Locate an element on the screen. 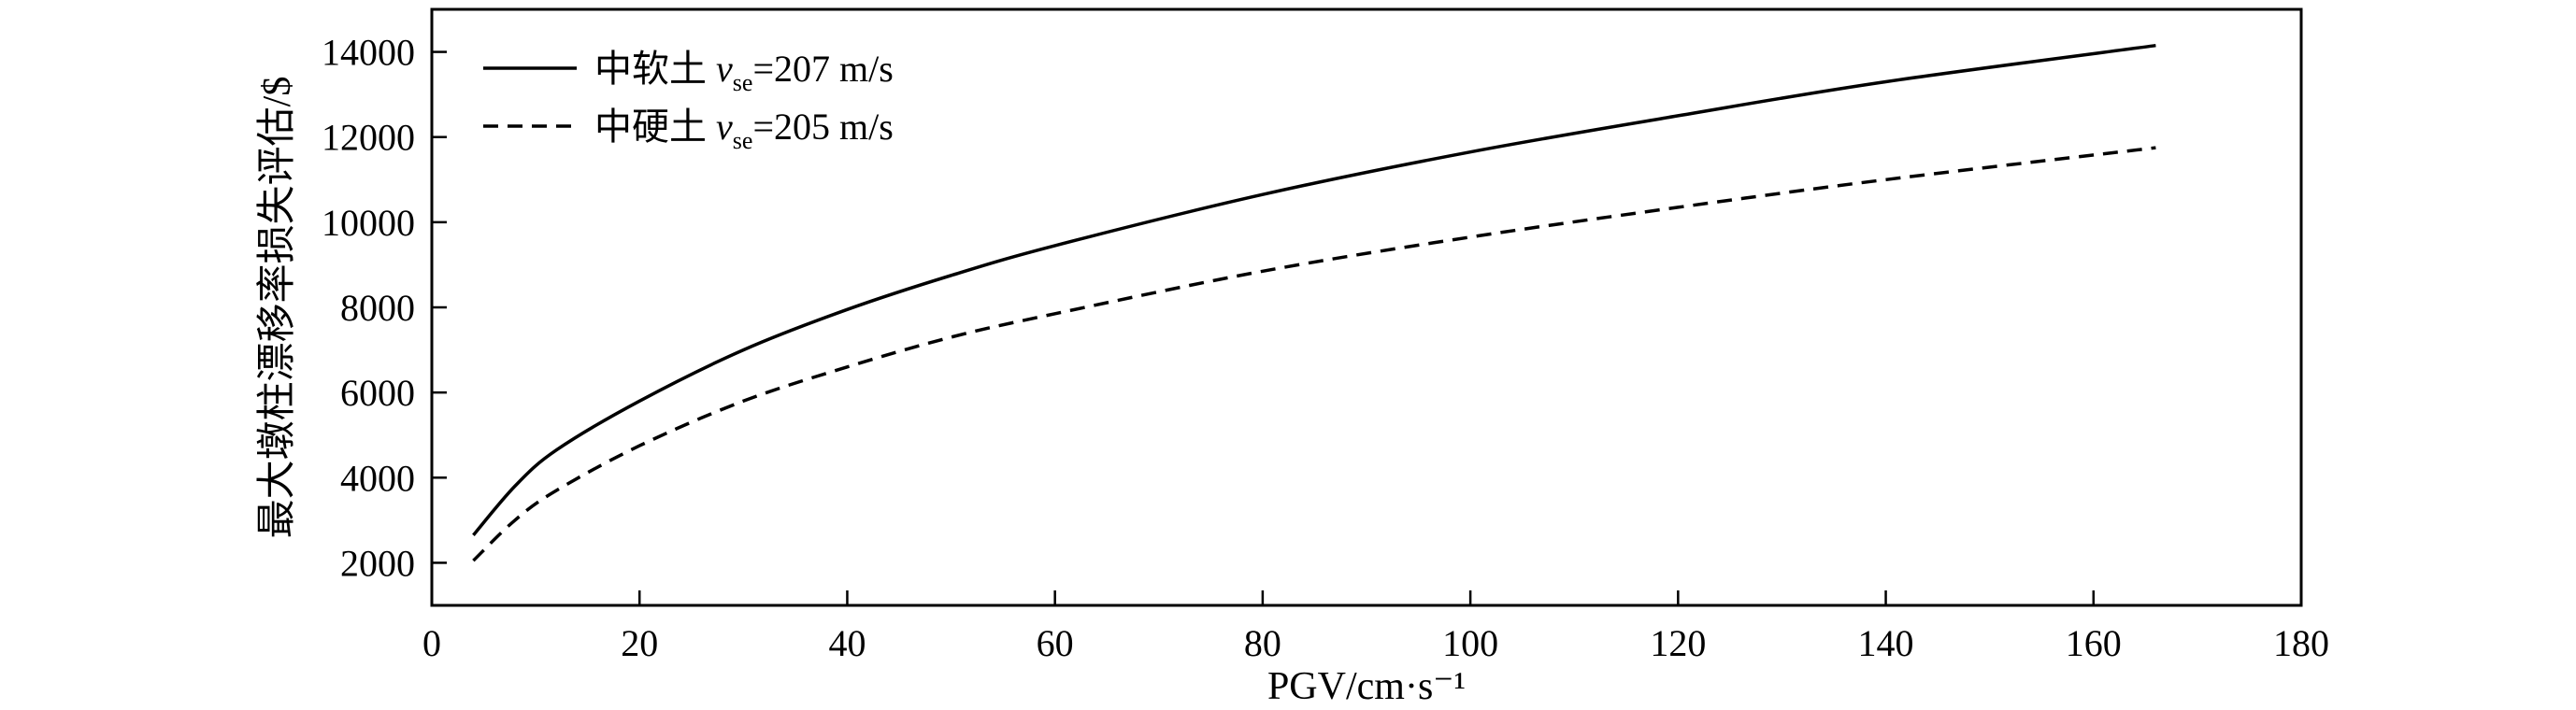  x-axis-title: PGV/cm·s⁻¹ is located at coordinates (1366, 686).